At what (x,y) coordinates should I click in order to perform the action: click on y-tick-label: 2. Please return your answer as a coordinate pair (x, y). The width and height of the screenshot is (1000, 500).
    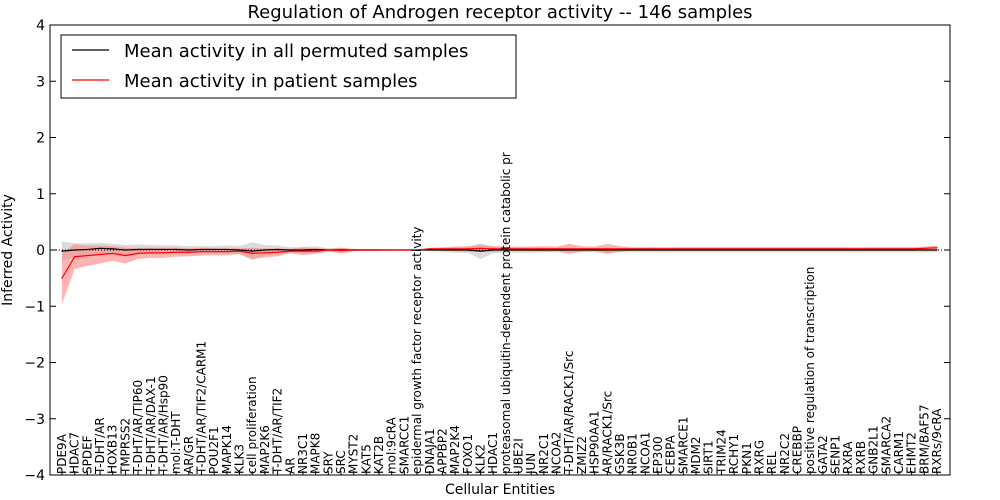
    Looking at the image, I should click on (40, 139).